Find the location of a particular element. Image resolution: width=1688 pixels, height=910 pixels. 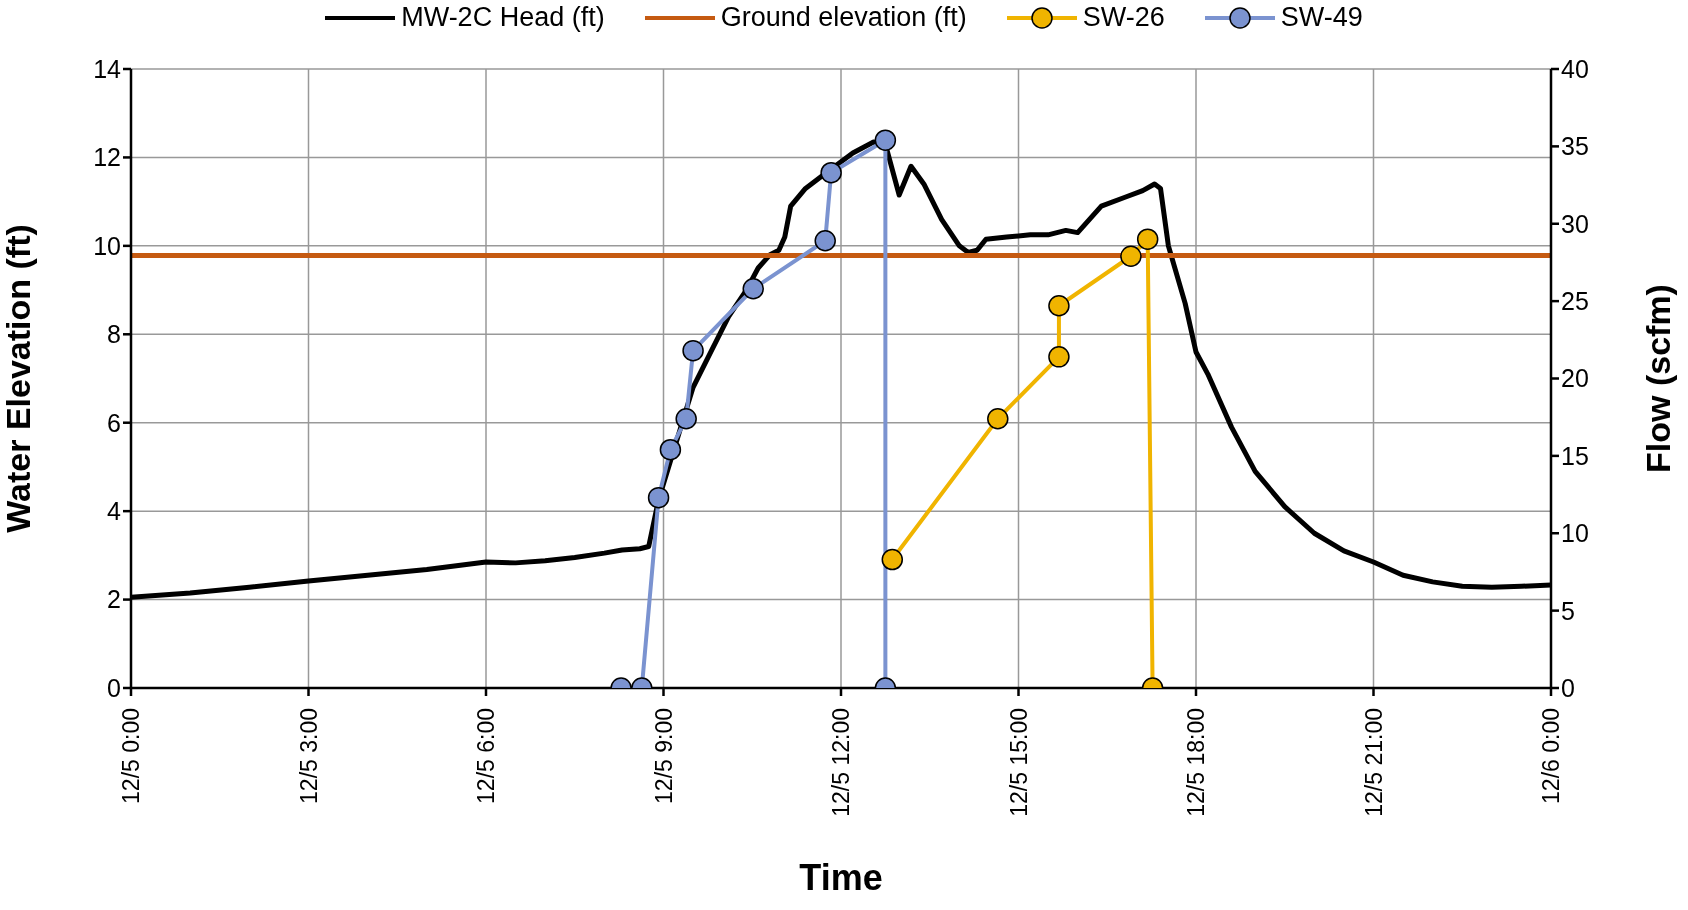

y2-tick-label: 15 is located at coordinates (1575, 455).